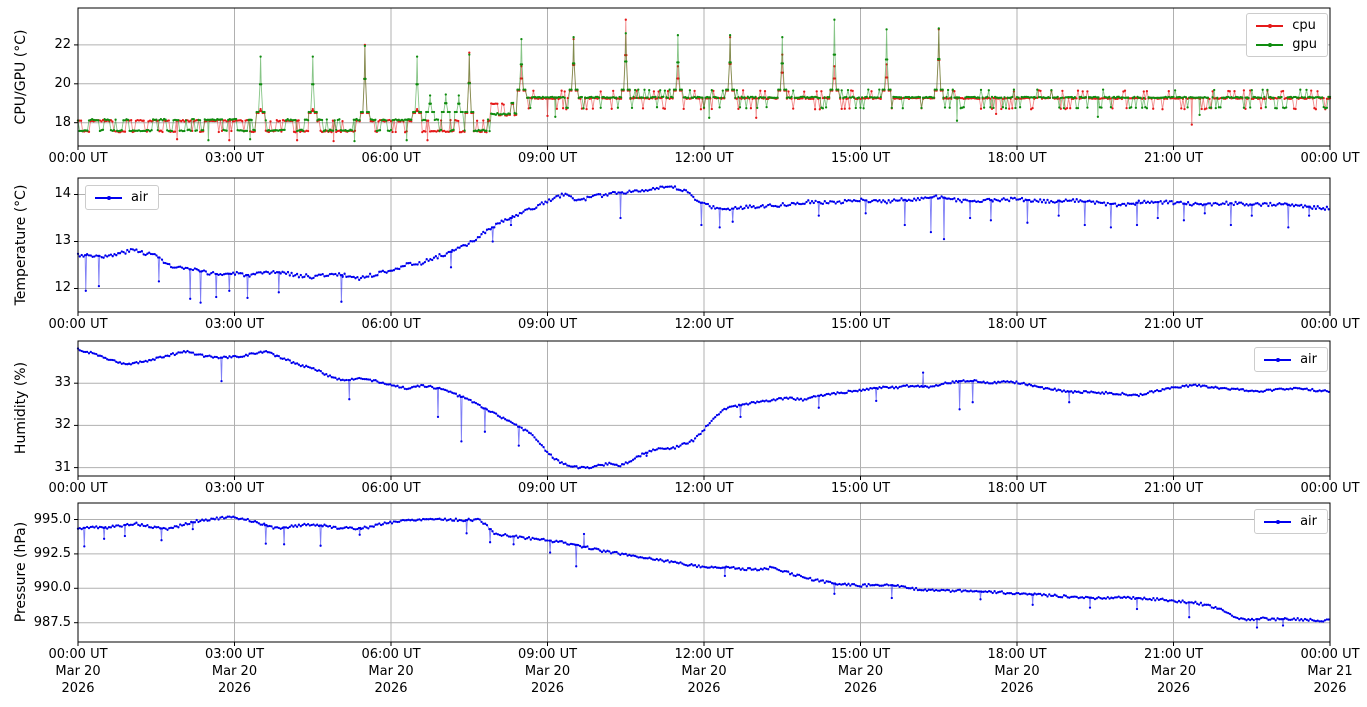 This screenshot has width=1367, height=707. What do you see at coordinates (62, 194) in the screenshot?
I see `y-tick-label: 14` at bounding box center [62, 194].